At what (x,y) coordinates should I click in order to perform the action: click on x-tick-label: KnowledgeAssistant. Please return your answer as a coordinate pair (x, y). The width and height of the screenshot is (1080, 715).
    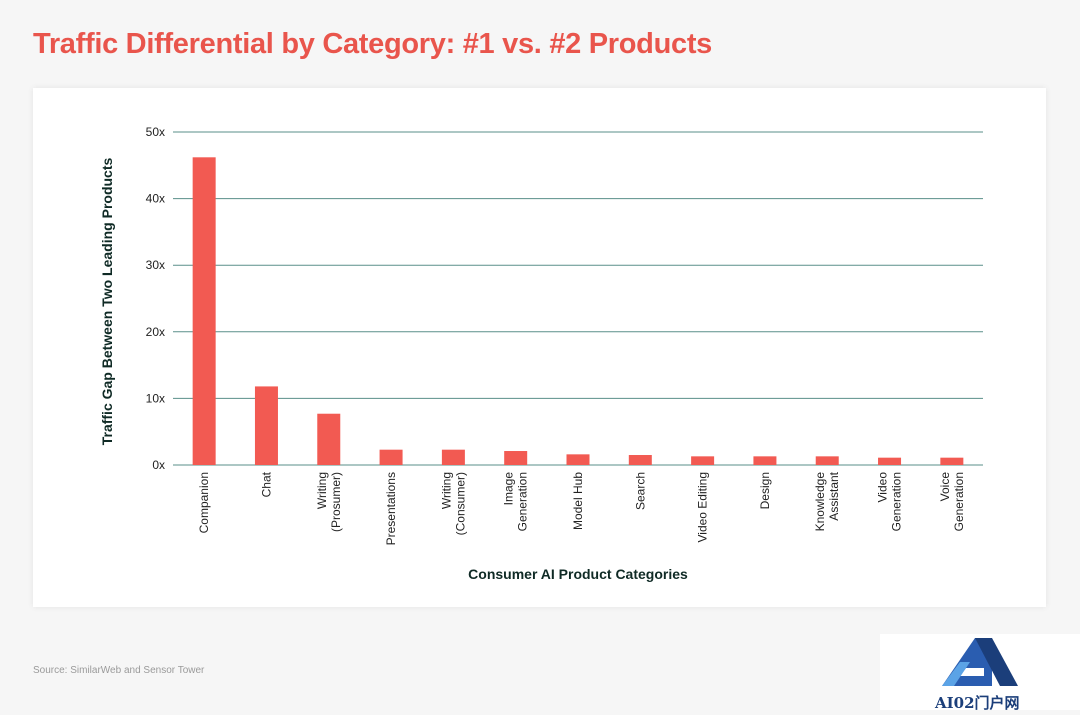
    Looking at the image, I should click on (827, 501).